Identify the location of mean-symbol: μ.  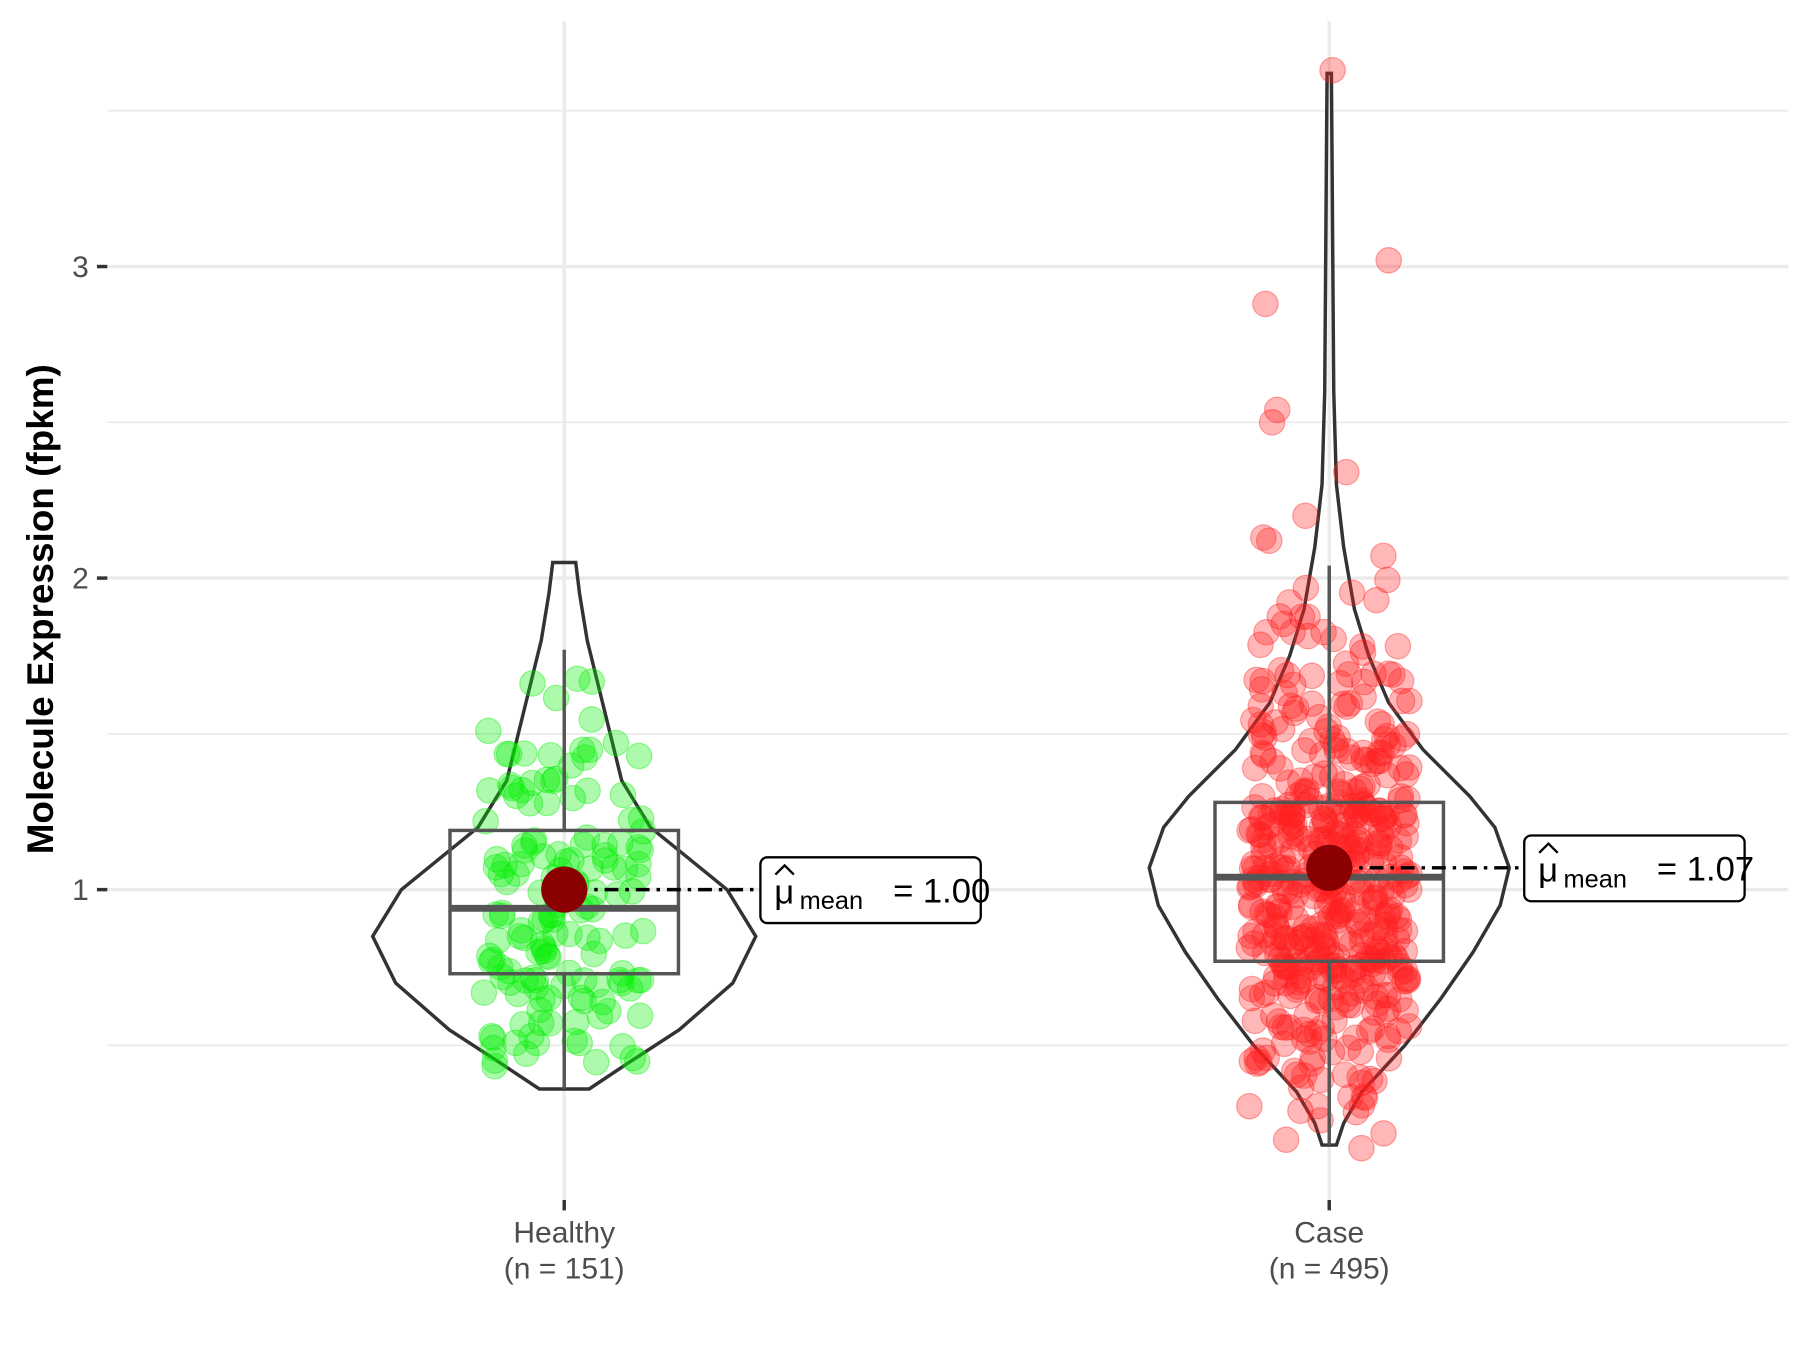
(1548, 871).